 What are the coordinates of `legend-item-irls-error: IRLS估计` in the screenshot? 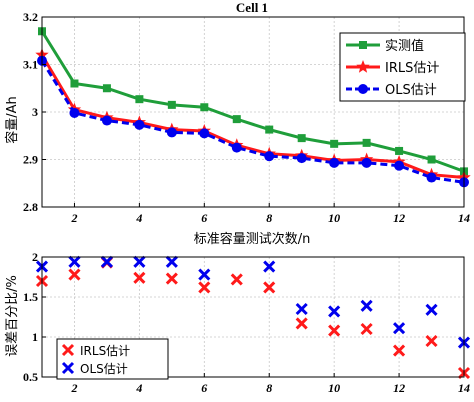 It's located at (95, 350).